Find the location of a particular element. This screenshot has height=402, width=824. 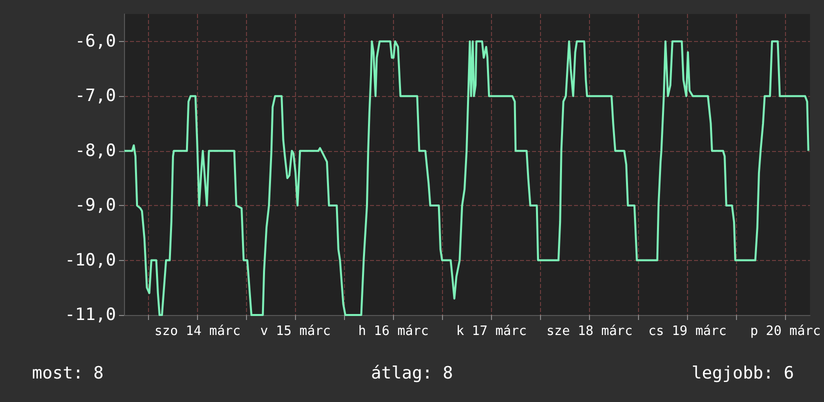

x-tick-label: szo 14 márc is located at coordinates (197, 331).